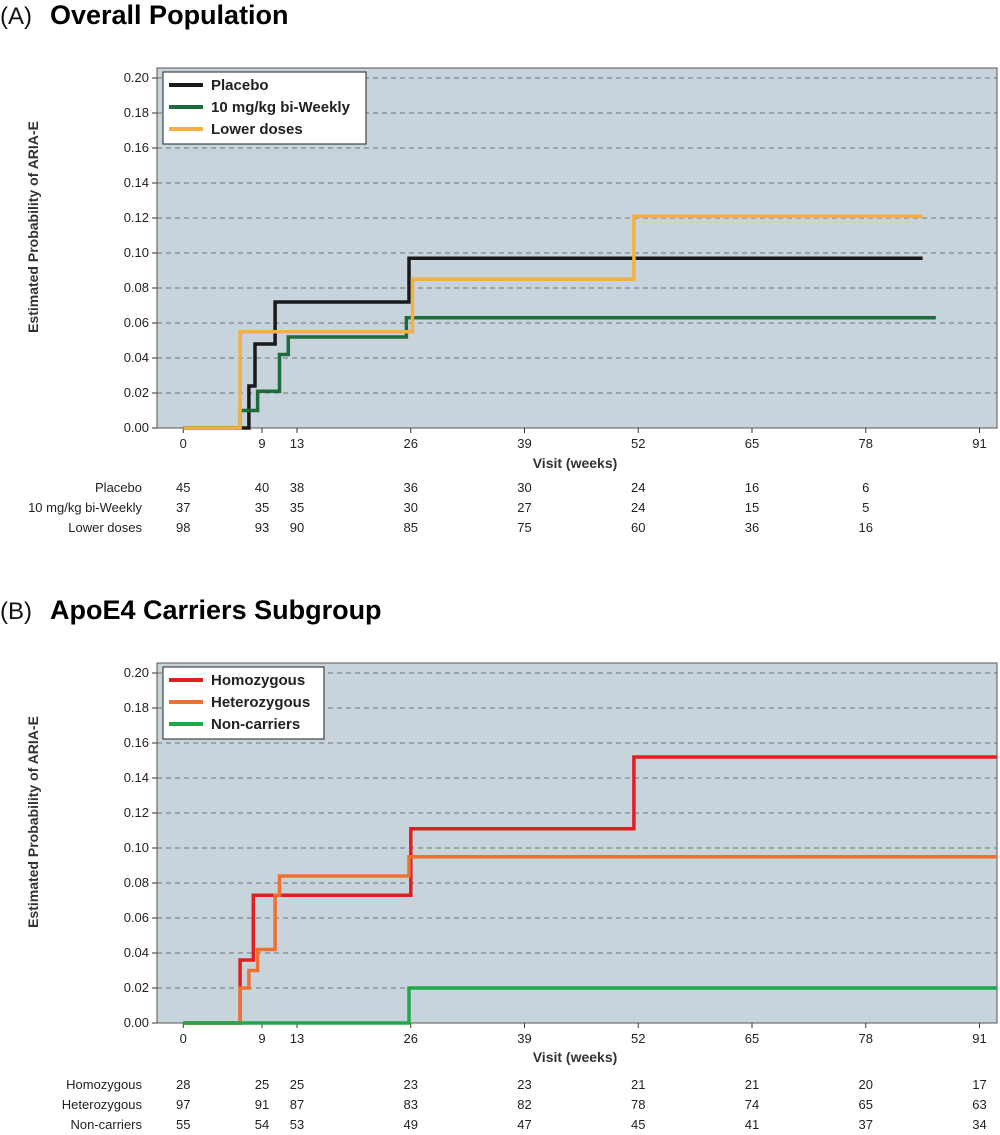 The width and height of the screenshot is (1000, 1135). What do you see at coordinates (979, 1104) in the screenshot?
I see `risk-table-value: 63` at bounding box center [979, 1104].